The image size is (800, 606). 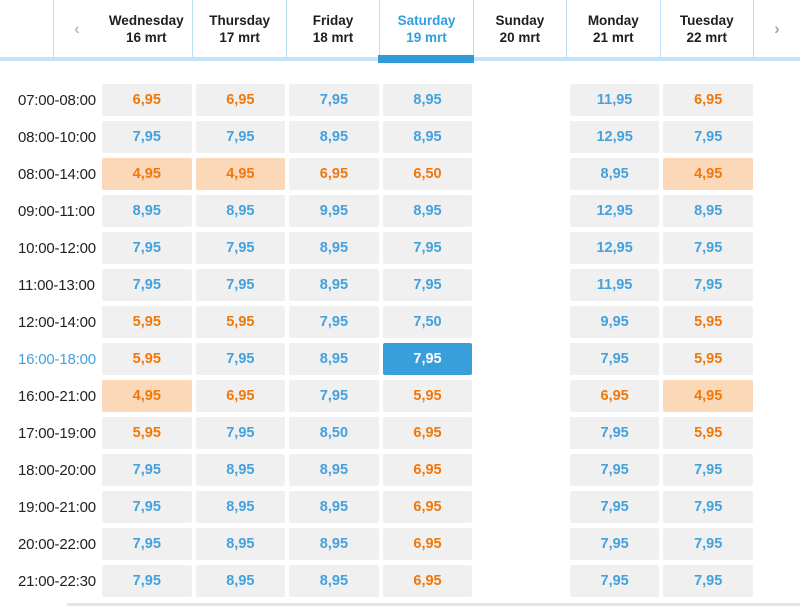 What do you see at coordinates (776, 28) in the screenshot?
I see `chevron-right-icon: ›` at bounding box center [776, 28].